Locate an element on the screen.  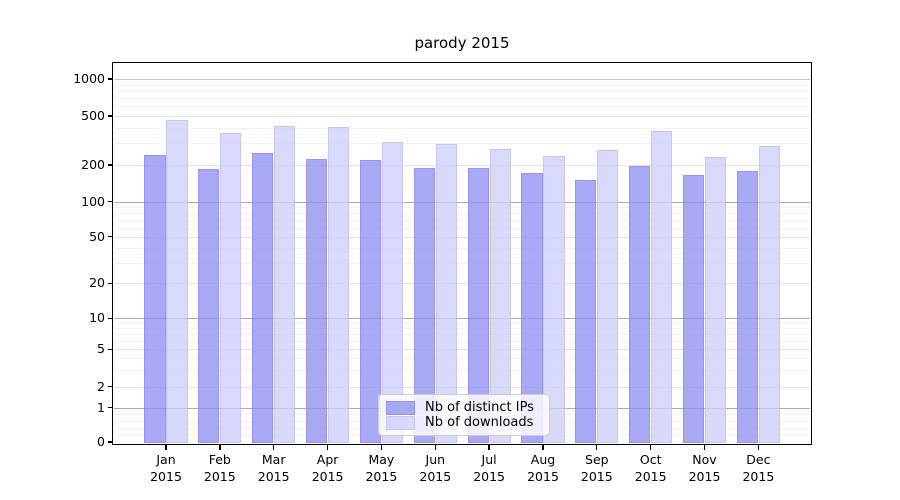
chart-title: parody 2015 is located at coordinates (462, 43).